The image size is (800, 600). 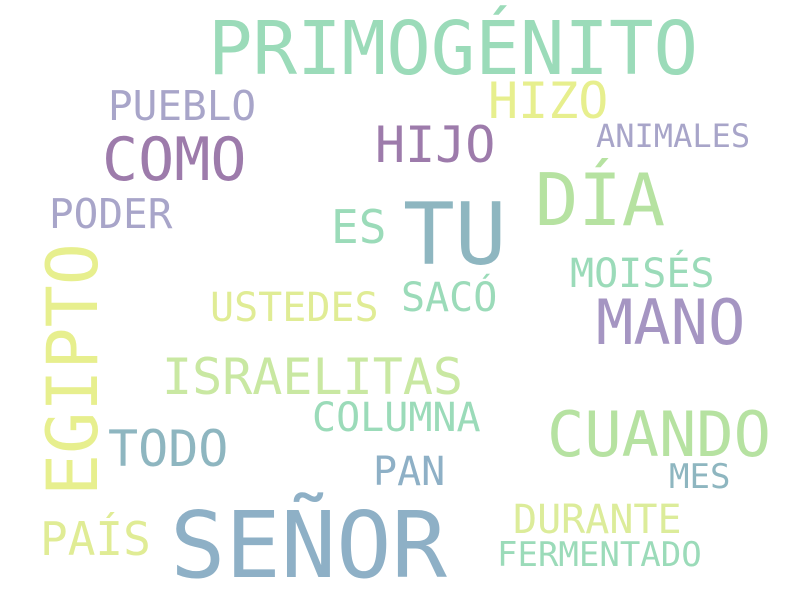 I want to click on word-como: COMO, so click(x=174, y=160).